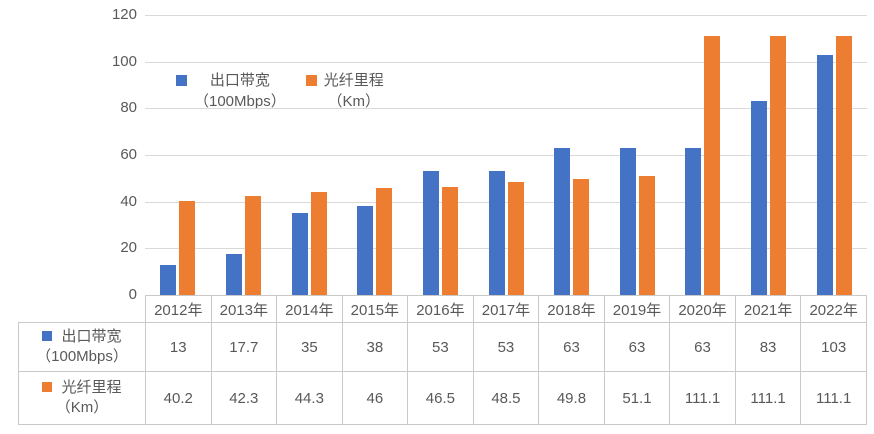 Image resolution: width=874 pixels, height=434 pixels. I want to click on bar-fiber-2012年, so click(187, 248).